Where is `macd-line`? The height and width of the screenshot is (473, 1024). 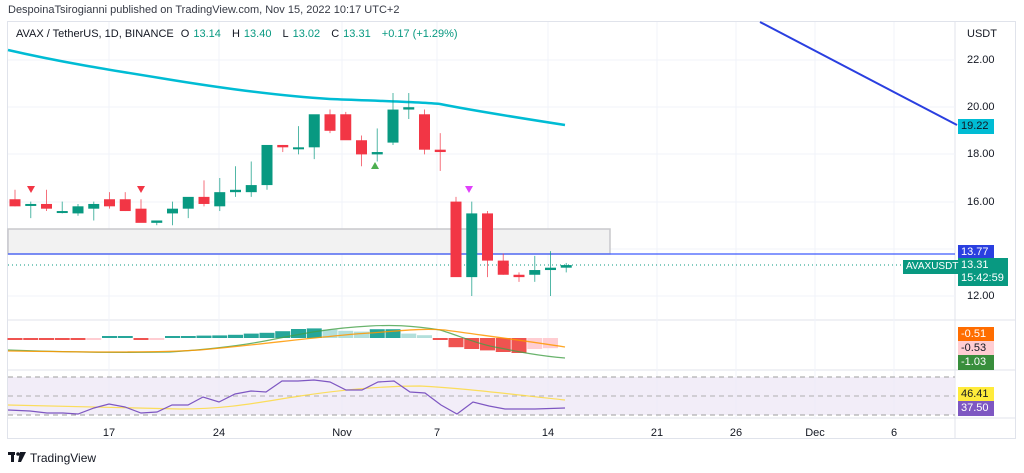
macd-line is located at coordinates (286, 341).